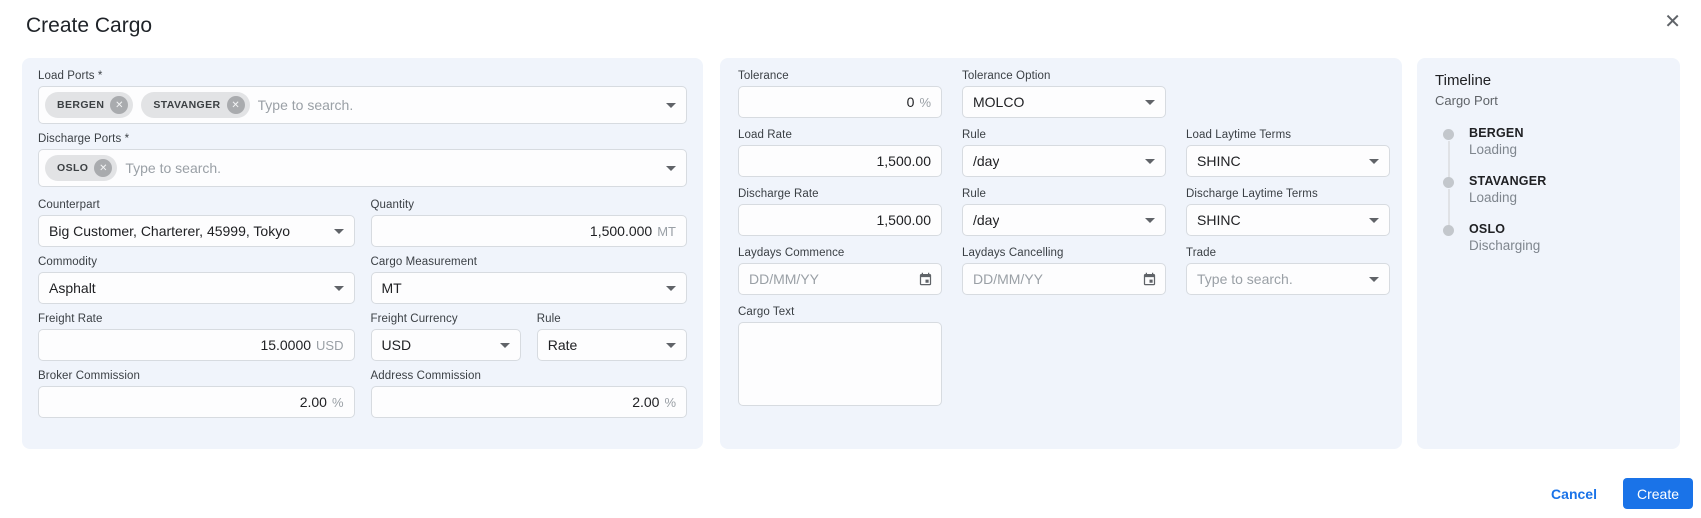 The height and width of the screenshot is (518, 1701). I want to click on broker-commission-unit: %, so click(337, 402).